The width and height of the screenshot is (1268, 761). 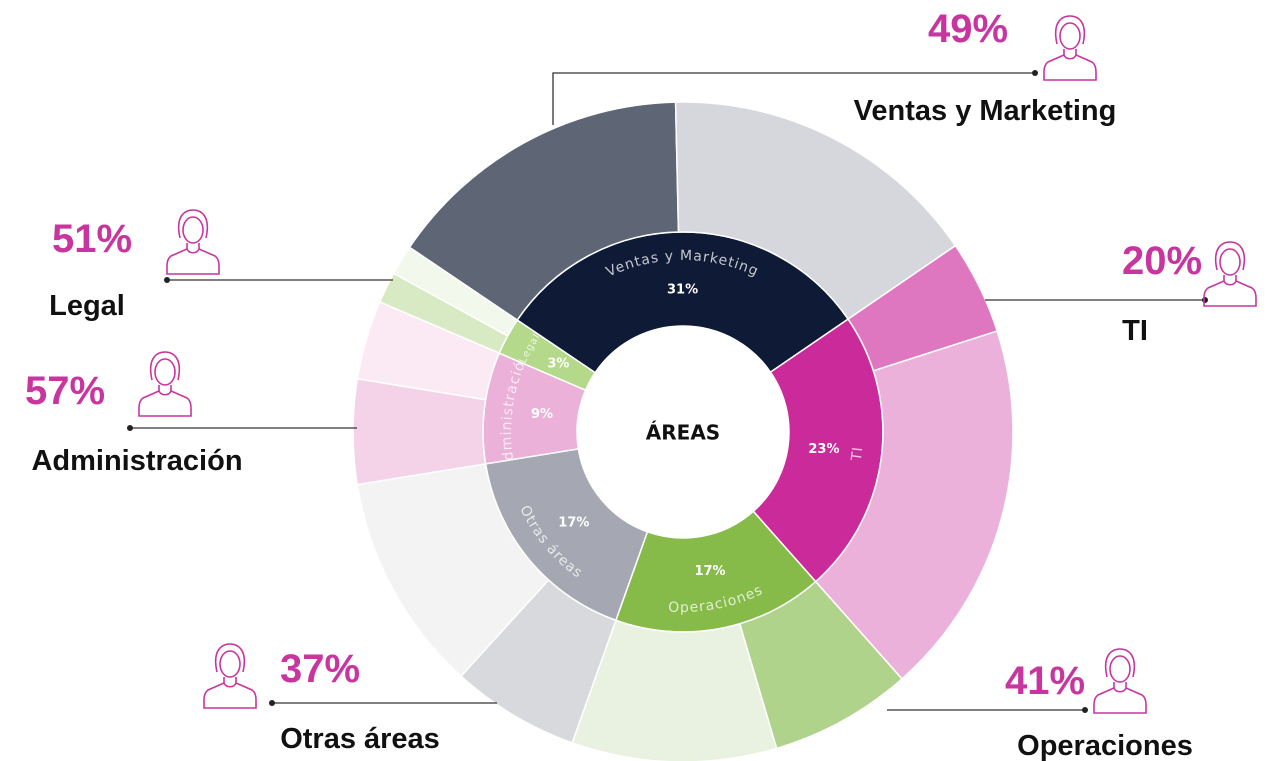 What do you see at coordinates (1045, 681) in the screenshot?
I see `annotation-percent: 41%` at bounding box center [1045, 681].